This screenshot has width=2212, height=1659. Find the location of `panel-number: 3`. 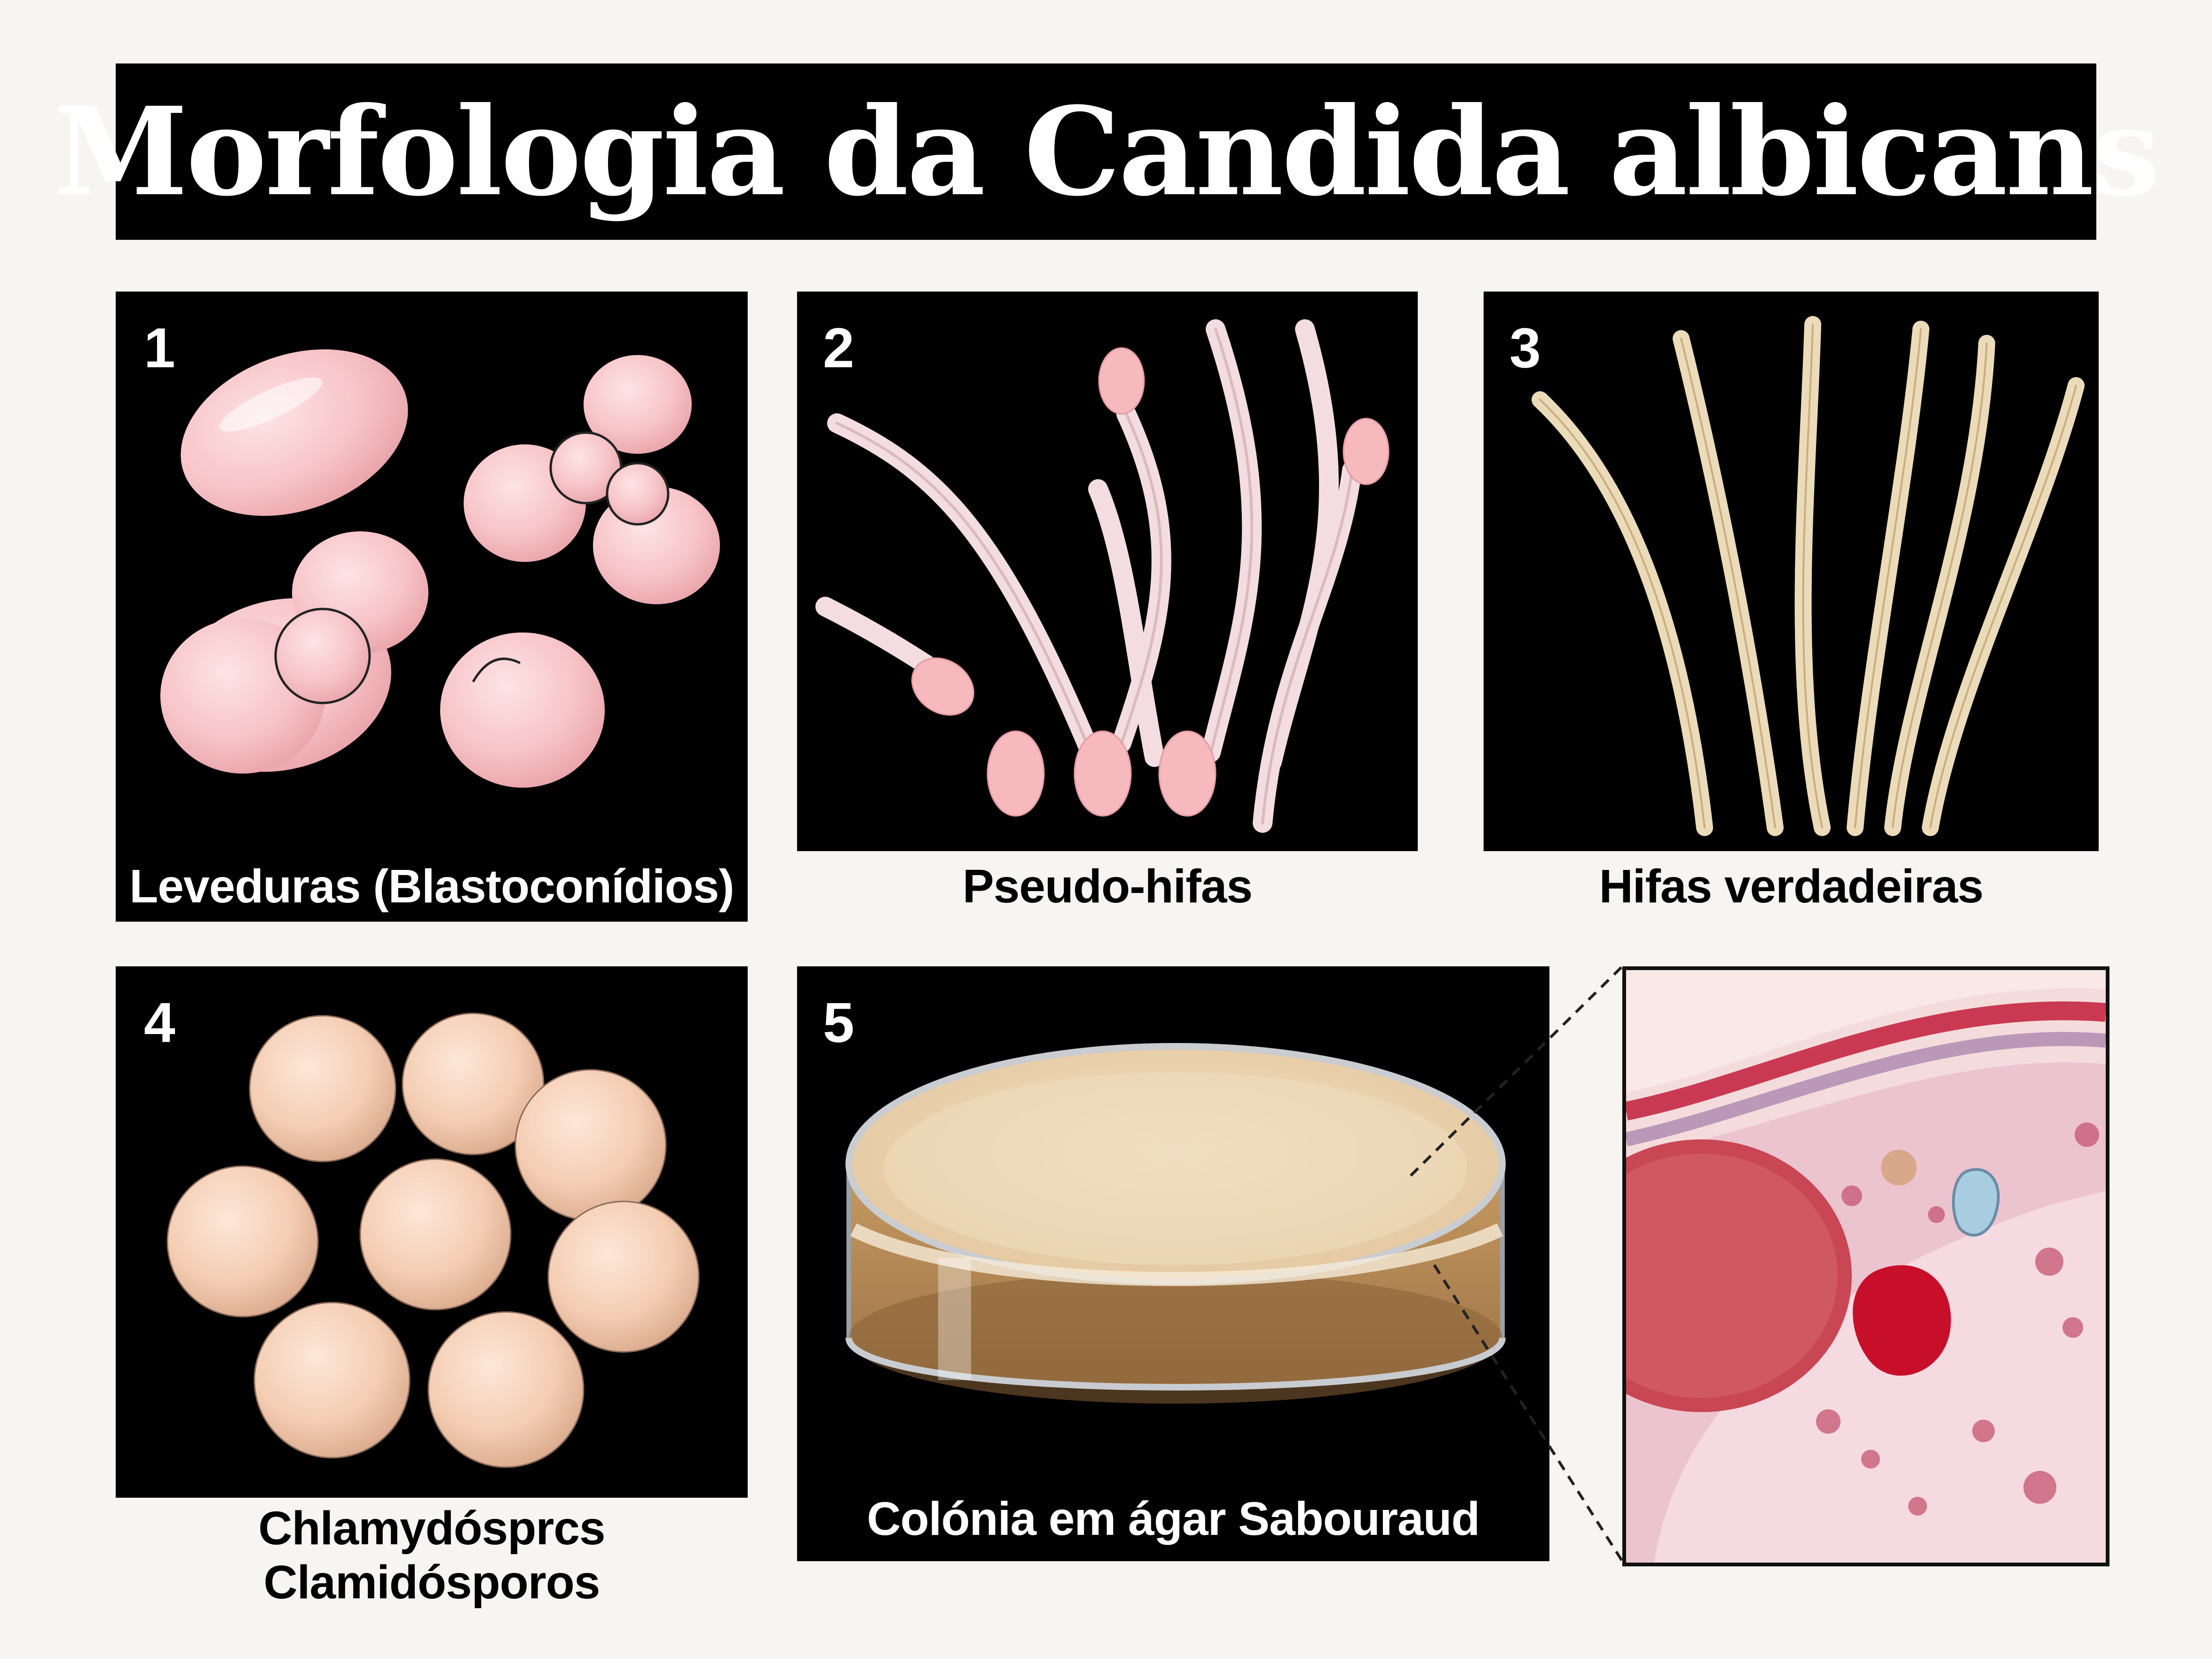

panel-number: 3 is located at coordinates (1525, 347).